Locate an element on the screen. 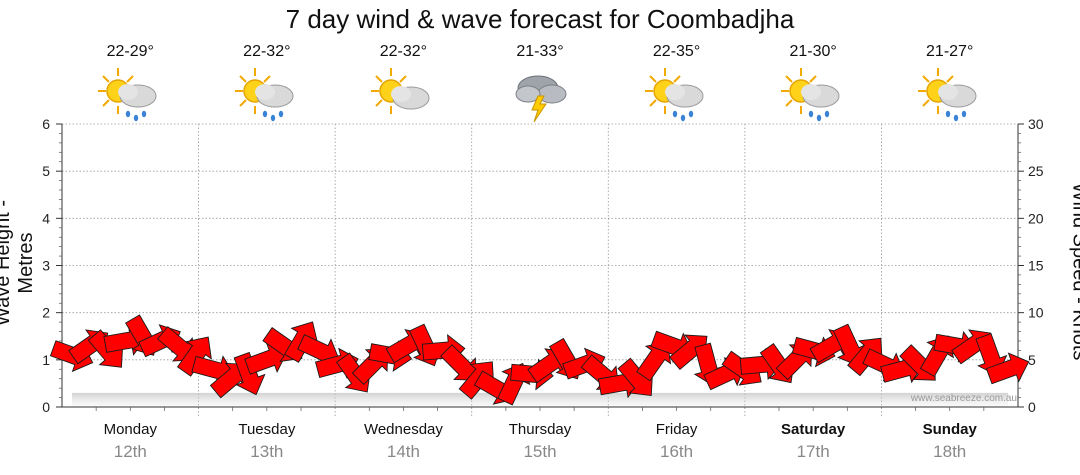 This screenshot has height=475, width=1080. y-tick-label-right: 10 is located at coordinates (1036, 313).